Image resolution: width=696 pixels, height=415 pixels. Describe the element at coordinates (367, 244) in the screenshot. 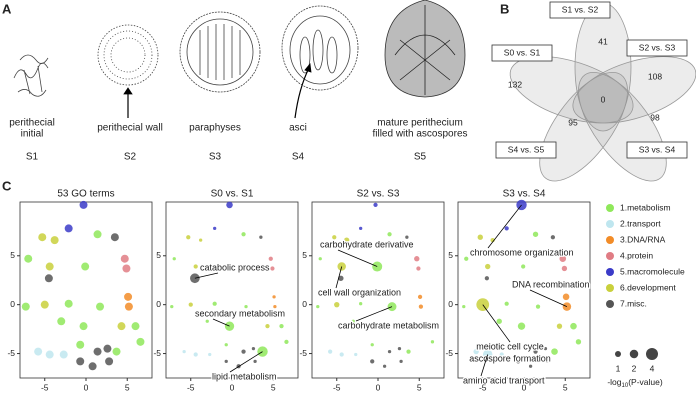

I see `annotation: carbohydrate derivative` at that location.